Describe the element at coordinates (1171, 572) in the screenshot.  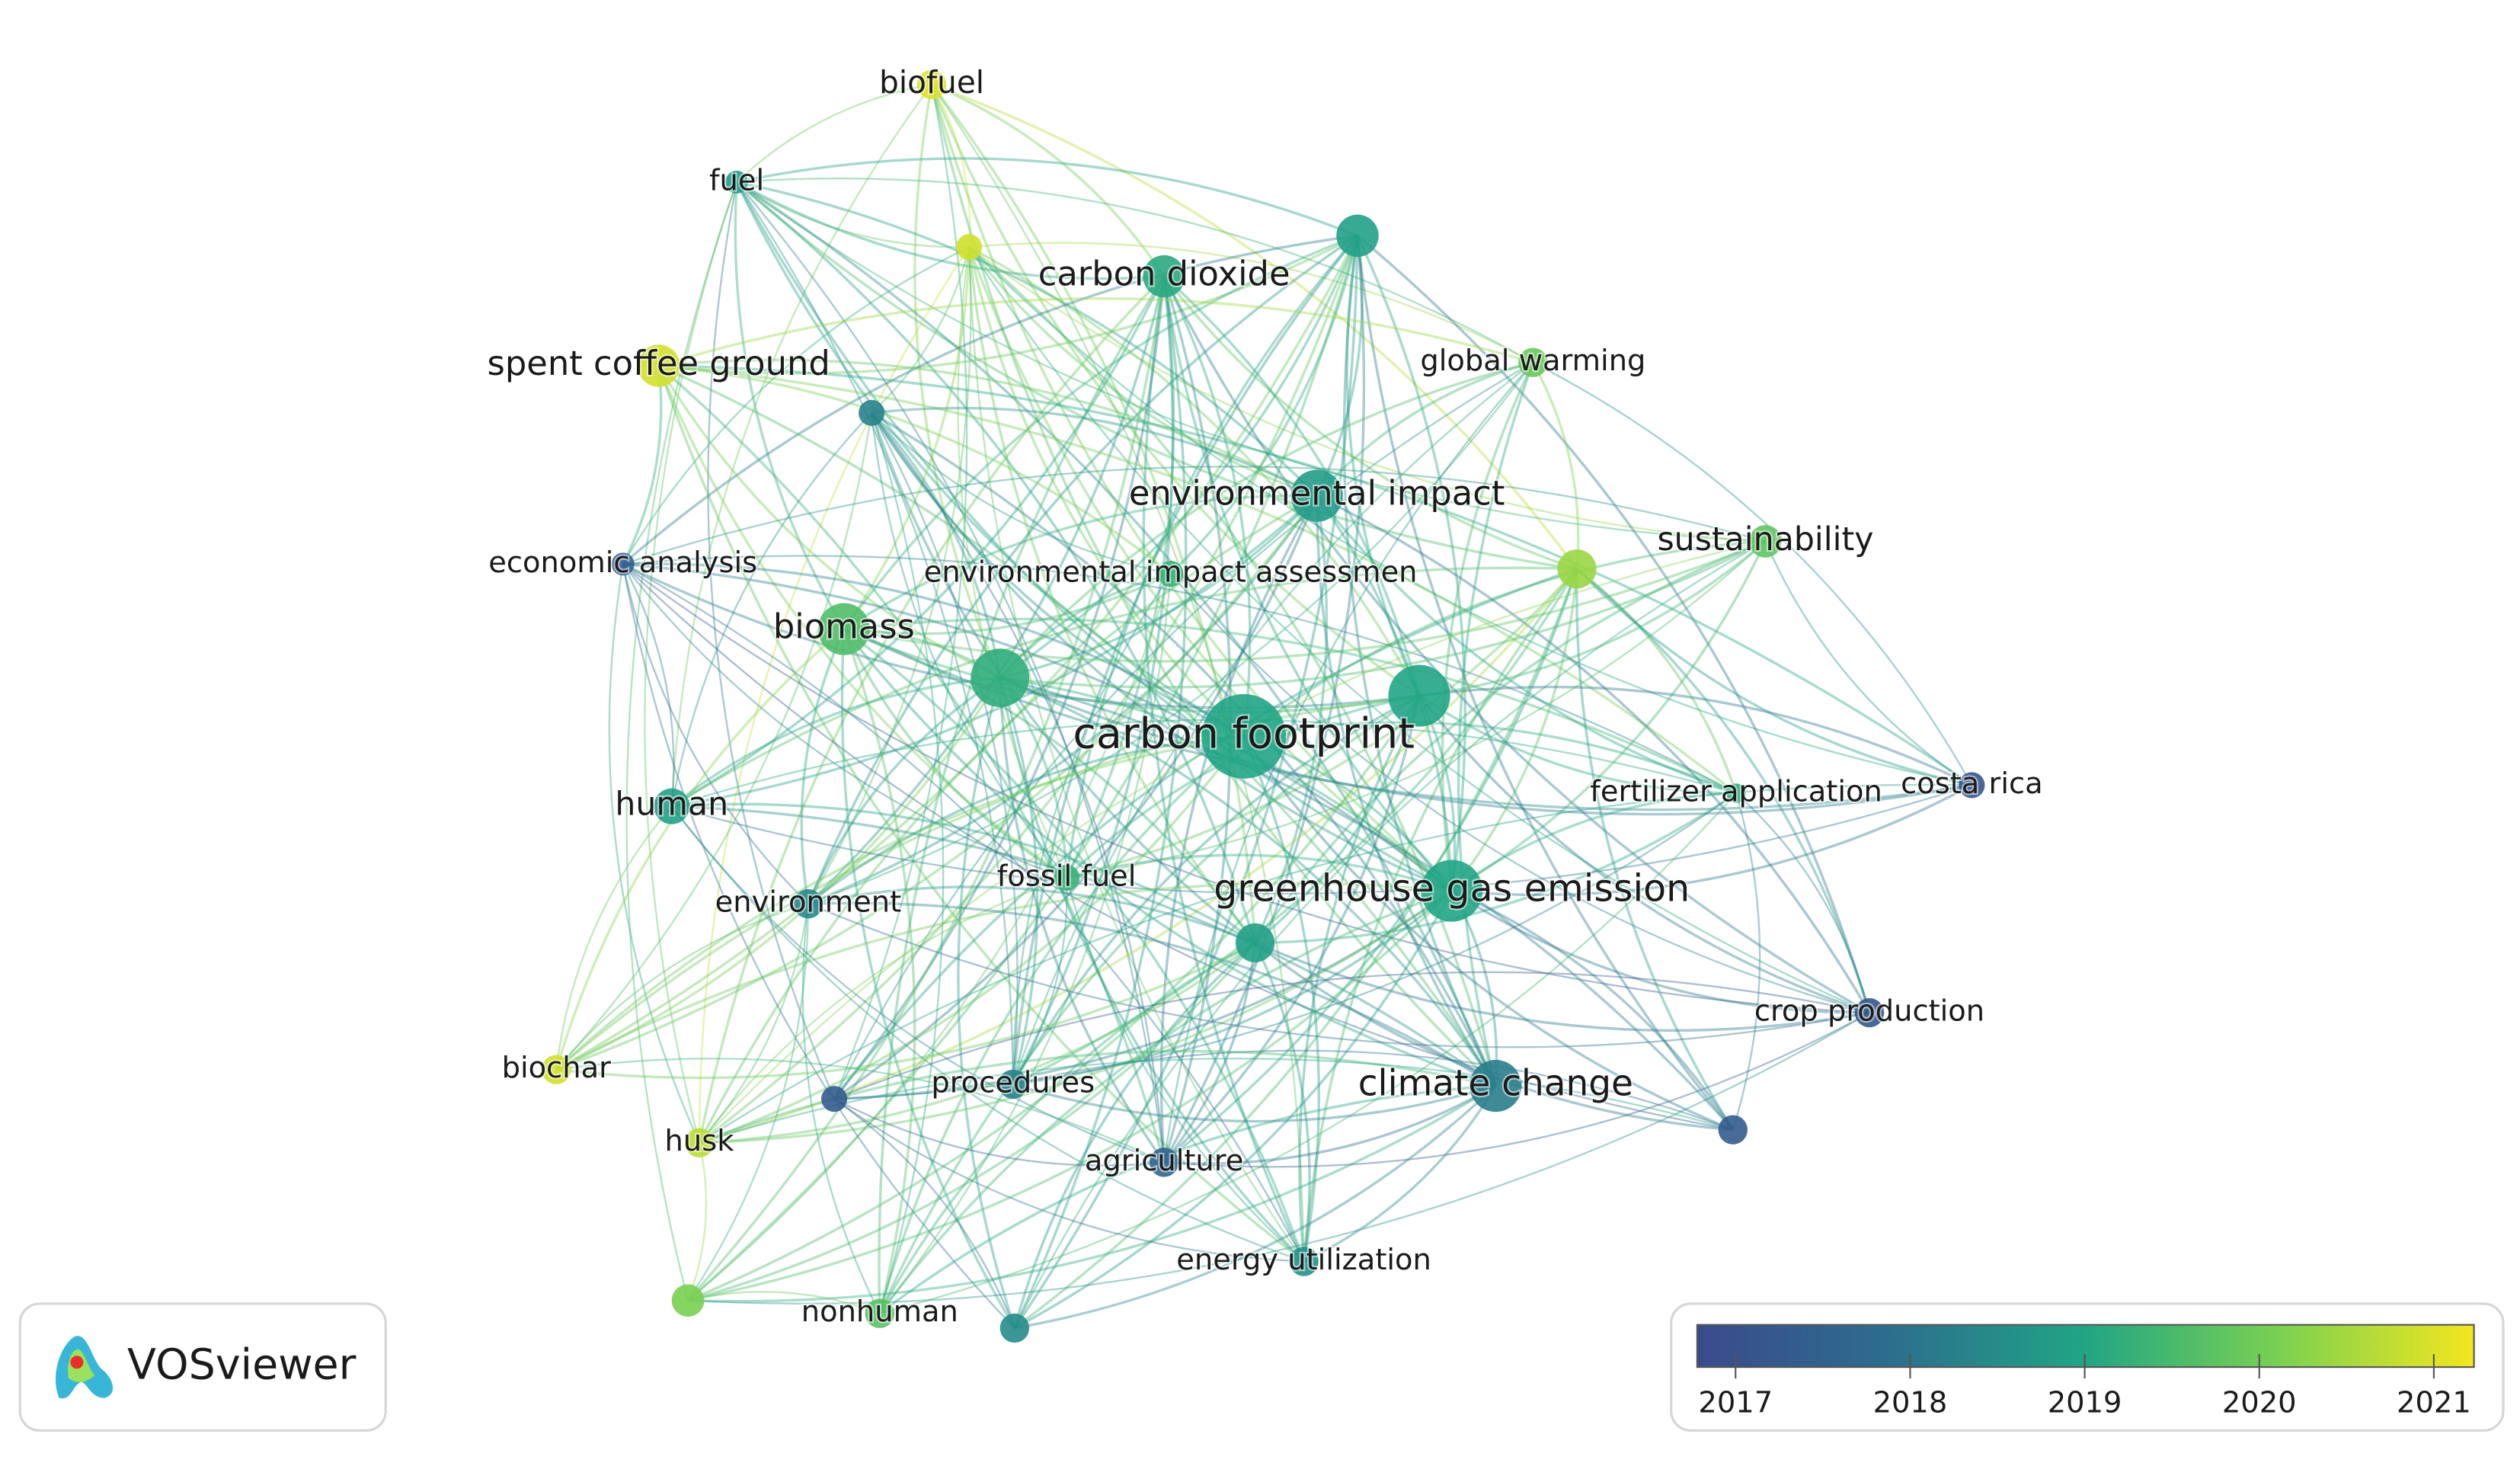
I see `node-label: environmental impact assessmen` at that location.